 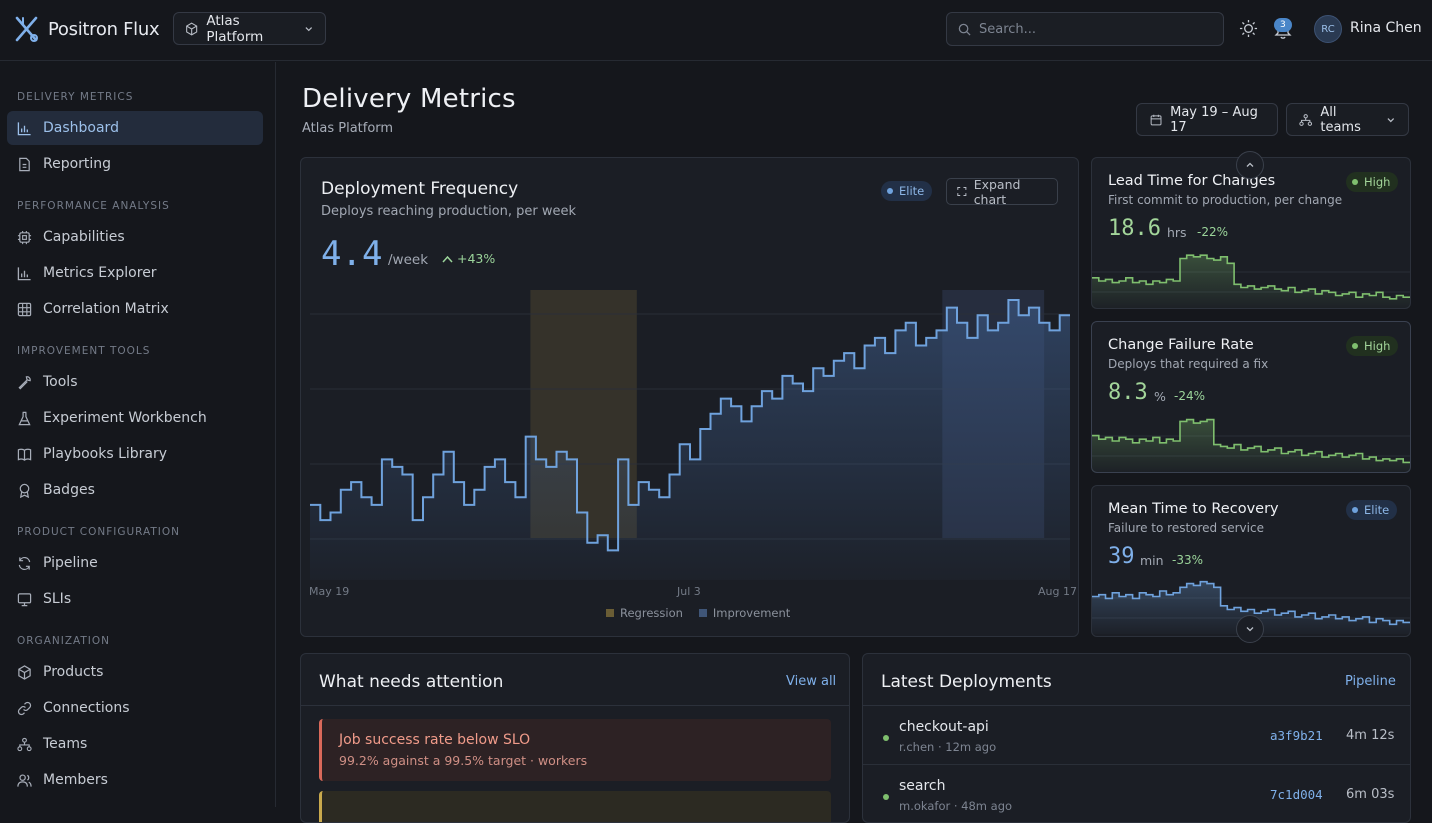 I want to click on chart-legend: Regression Improvement, so click(x=698, y=613).